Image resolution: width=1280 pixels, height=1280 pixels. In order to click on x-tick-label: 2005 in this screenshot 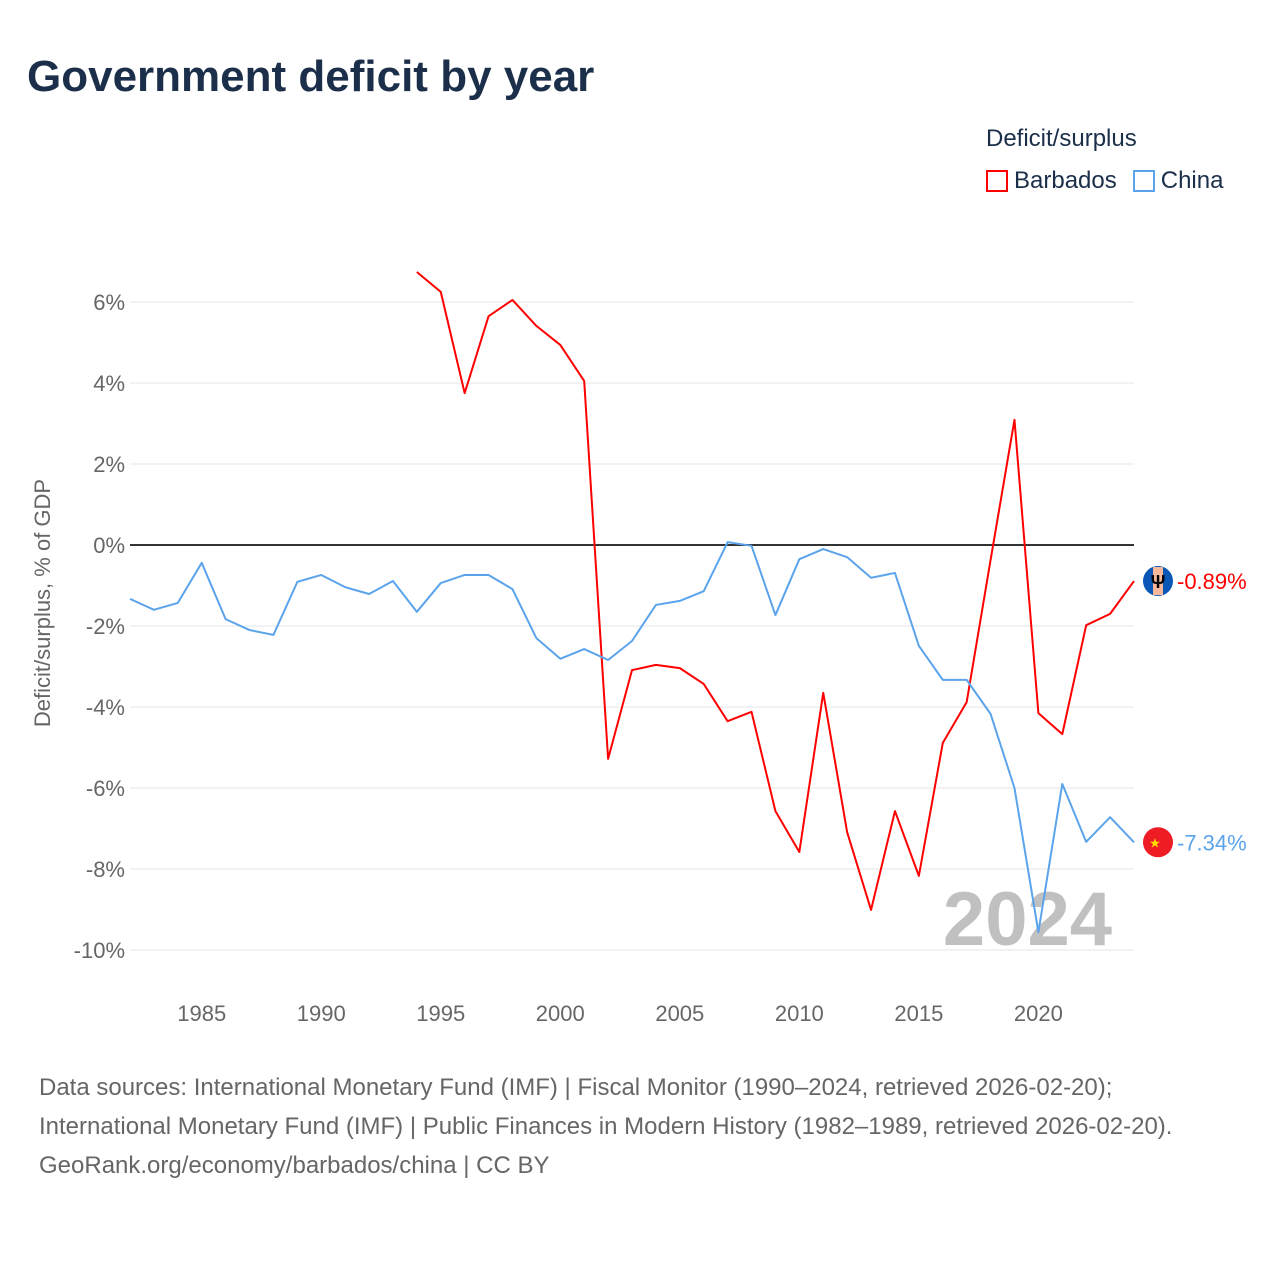, I will do `click(679, 1013)`.